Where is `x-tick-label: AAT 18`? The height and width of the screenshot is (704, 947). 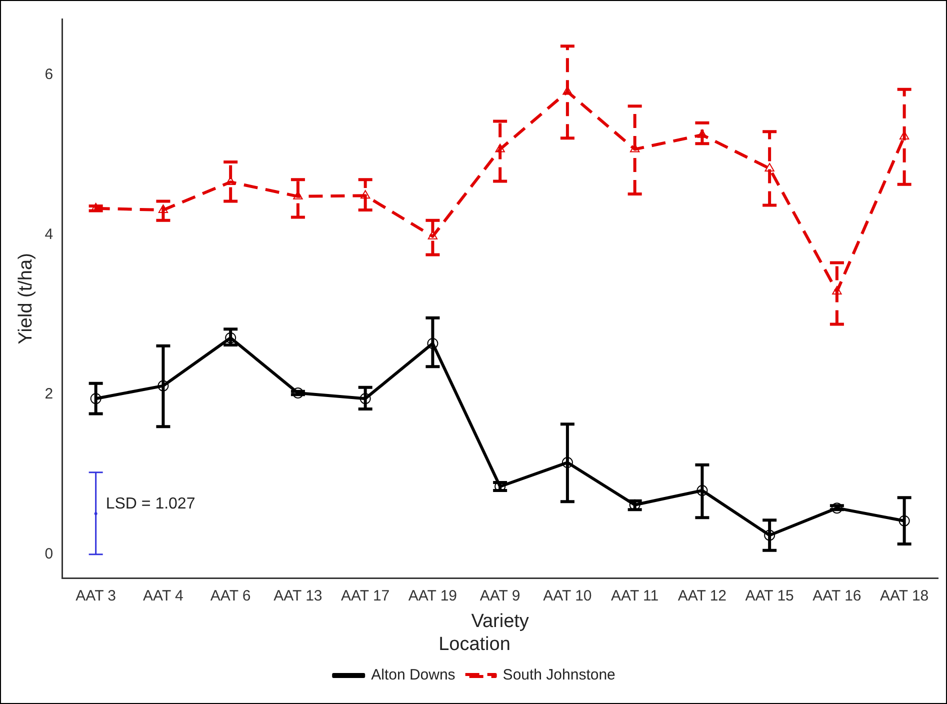
x-tick-label: AAT 18 is located at coordinates (904, 596).